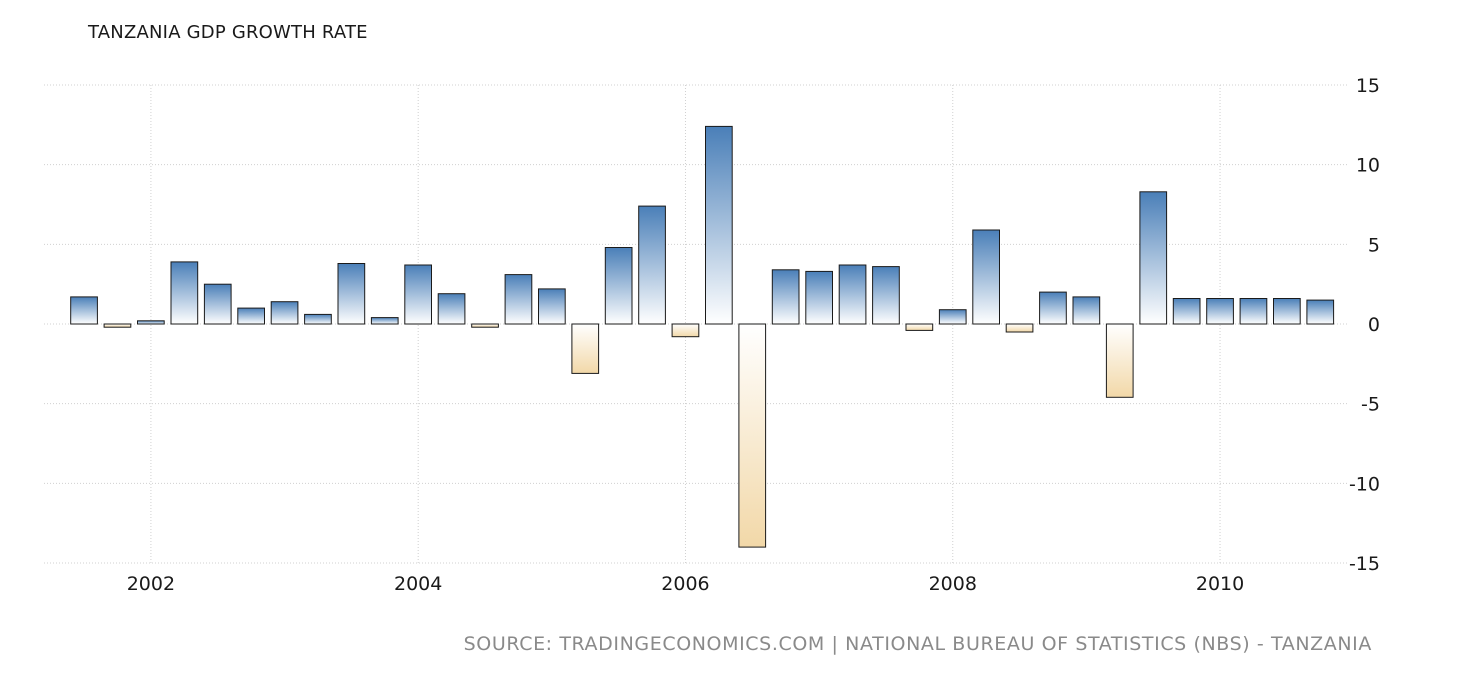 The image size is (1460, 680). I want to click on x-tick-label: 2006, so click(685, 584).